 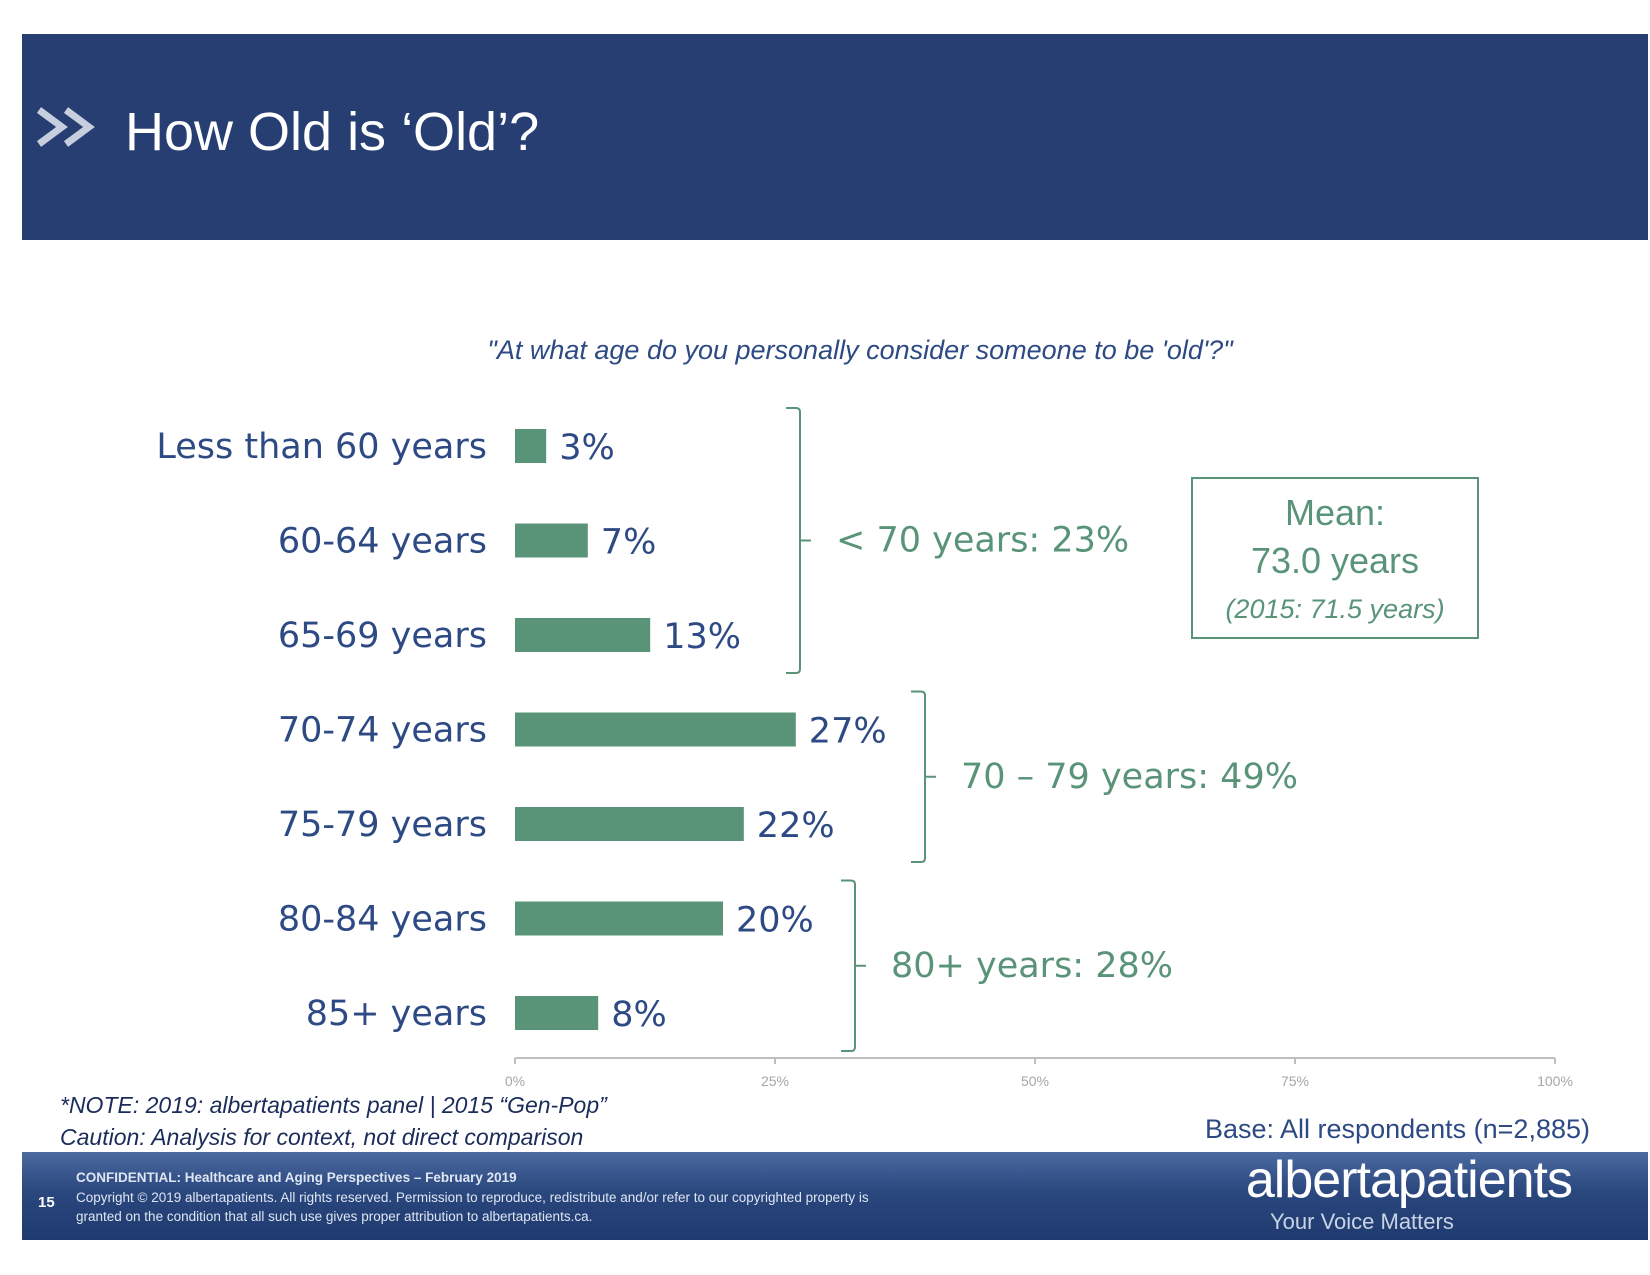 I want to click on category-label: 70-74 years, so click(x=382, y=731).